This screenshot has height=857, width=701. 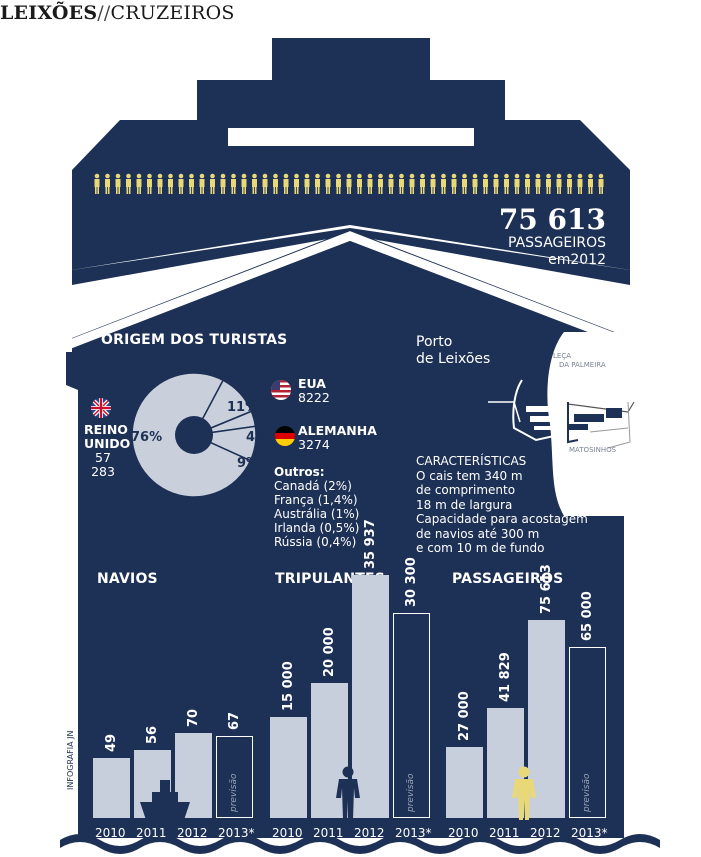 What do you see at coordinates (329, 652) in the screenshot?
I see `tripulantes-value-label: 20 000` at bounding box center [329, 652].